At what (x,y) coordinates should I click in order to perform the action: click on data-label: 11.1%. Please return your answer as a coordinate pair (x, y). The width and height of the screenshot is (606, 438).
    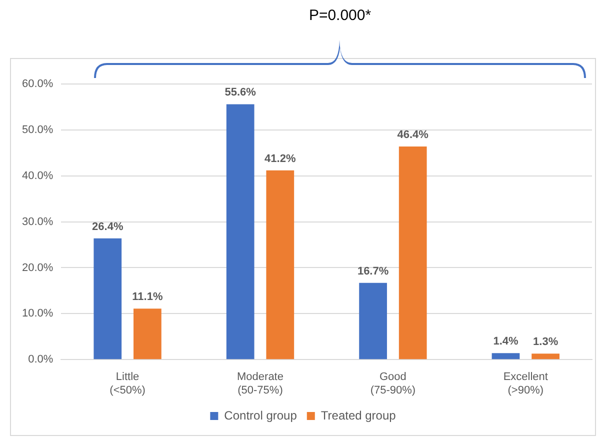
    Looking at the image, I should click on (147, 297).